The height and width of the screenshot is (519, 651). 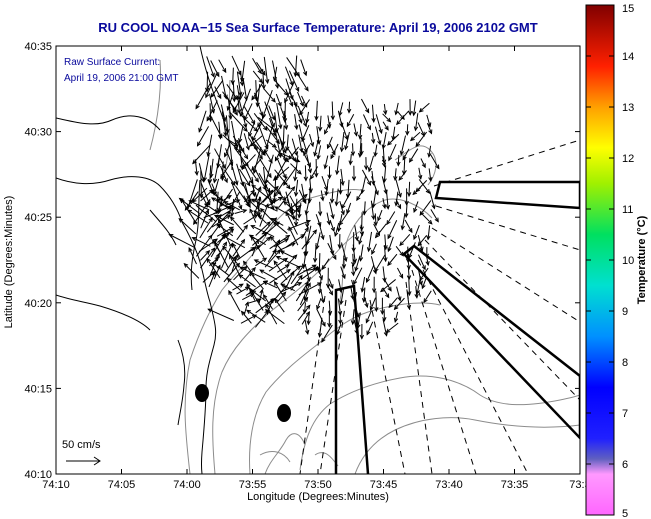 What do you see at coordinates (38, 304) in the screenshot?
I see `y-tick-label: 40:20` at bounding box center [38, 304].